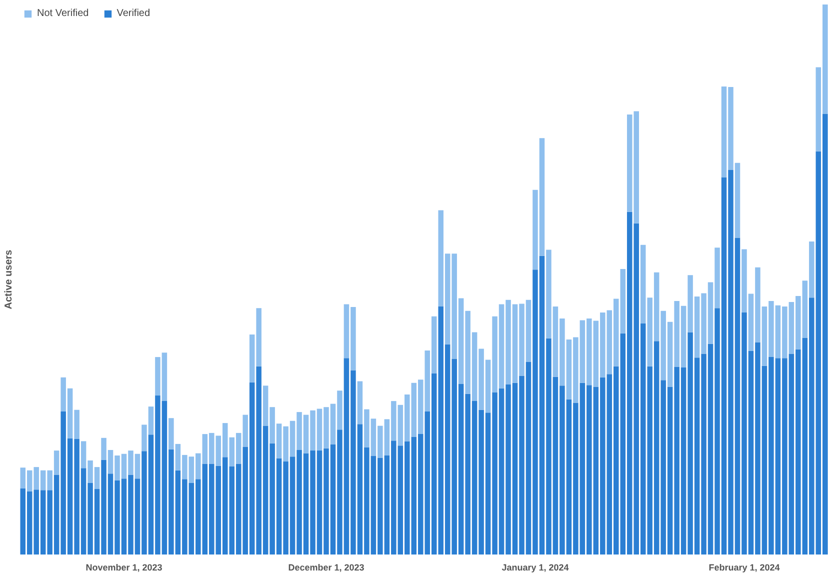  I want to click on legend-label: Verified, so click(133, 13).